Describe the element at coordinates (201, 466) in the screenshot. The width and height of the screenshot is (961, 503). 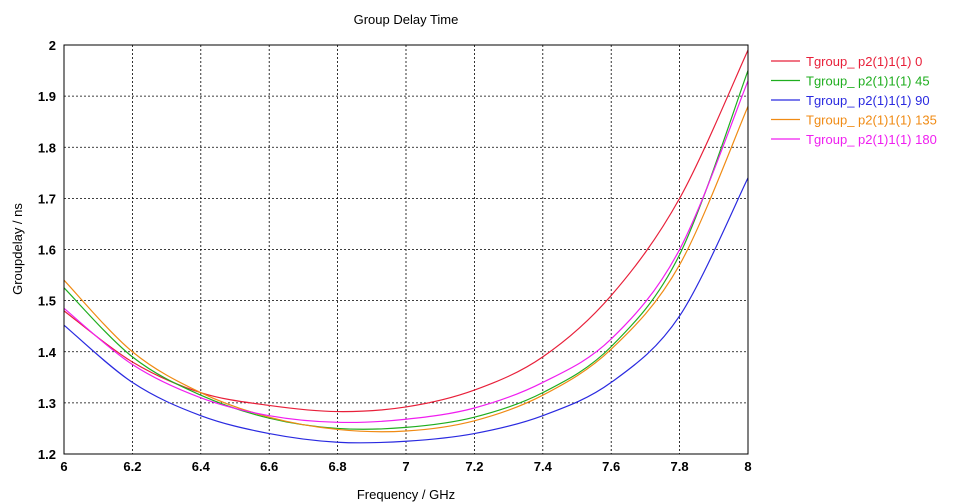
I see `x-tick-label: 6.4` at that location.